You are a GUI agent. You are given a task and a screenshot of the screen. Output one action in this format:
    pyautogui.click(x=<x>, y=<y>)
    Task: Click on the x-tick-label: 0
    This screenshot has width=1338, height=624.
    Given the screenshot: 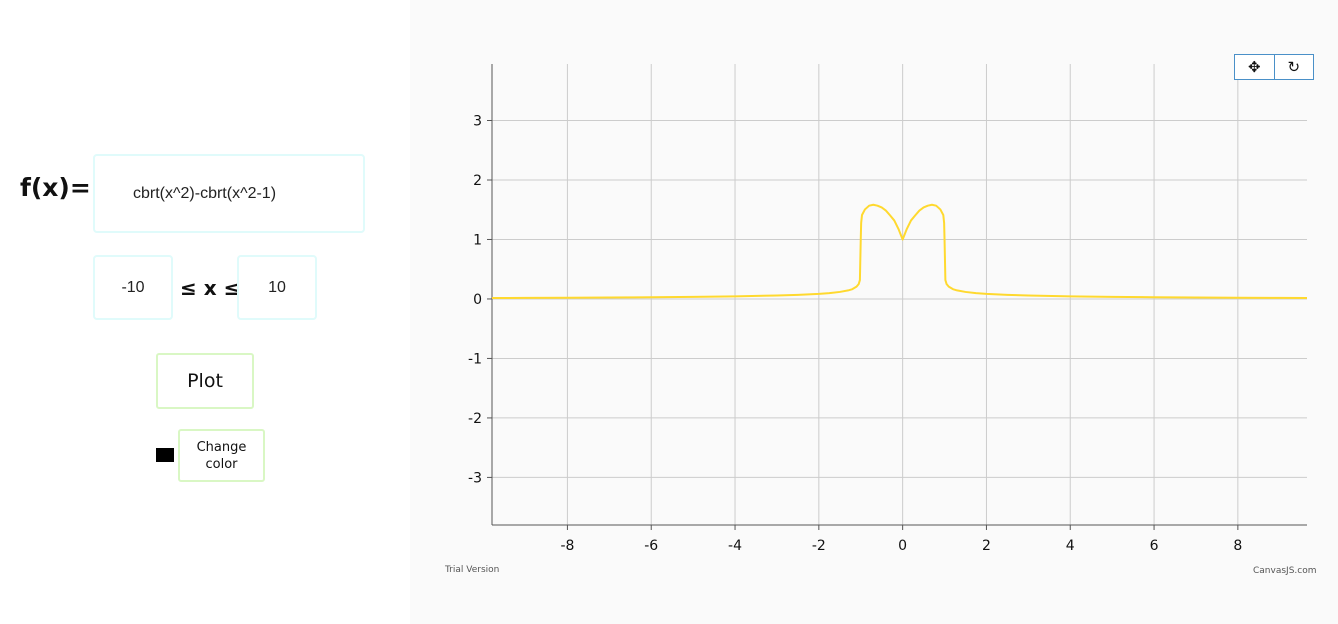 What is the action you would take?
    pyautogui.click(x=902, y=546)
    